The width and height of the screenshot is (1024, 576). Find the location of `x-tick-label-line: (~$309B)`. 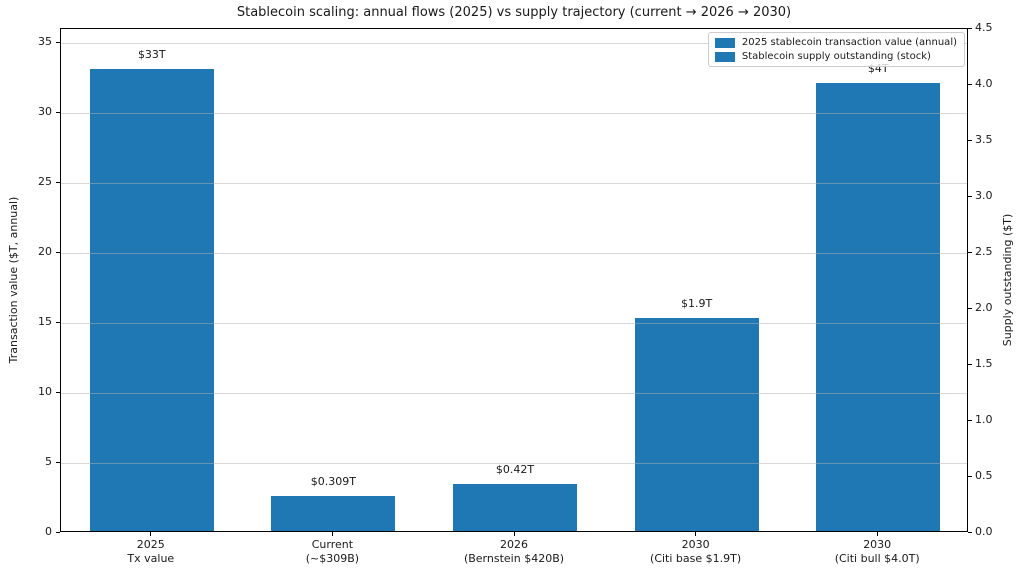

x-tick-label-line: (~$309B) is located at coordinates (332, 558).